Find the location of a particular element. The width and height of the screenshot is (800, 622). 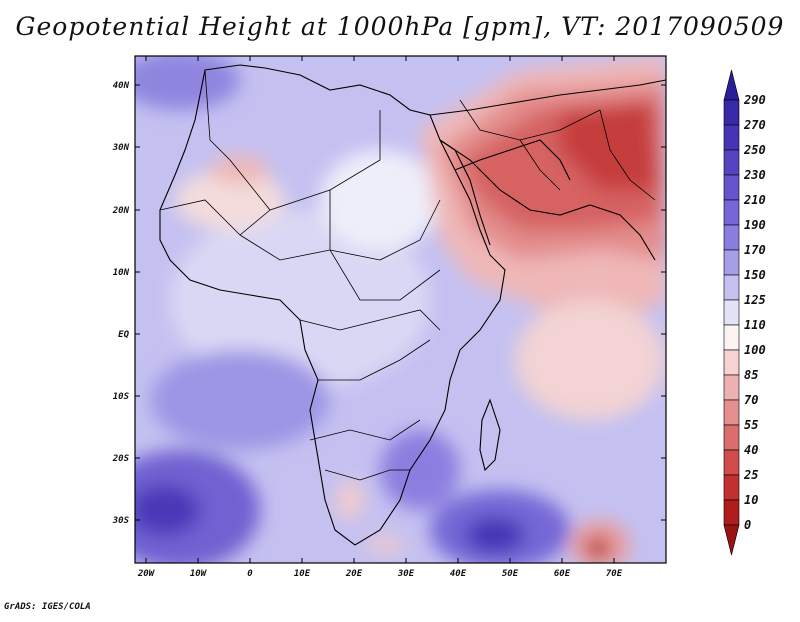

lat-label-10n: 10N is located at coordinates (121, 273).